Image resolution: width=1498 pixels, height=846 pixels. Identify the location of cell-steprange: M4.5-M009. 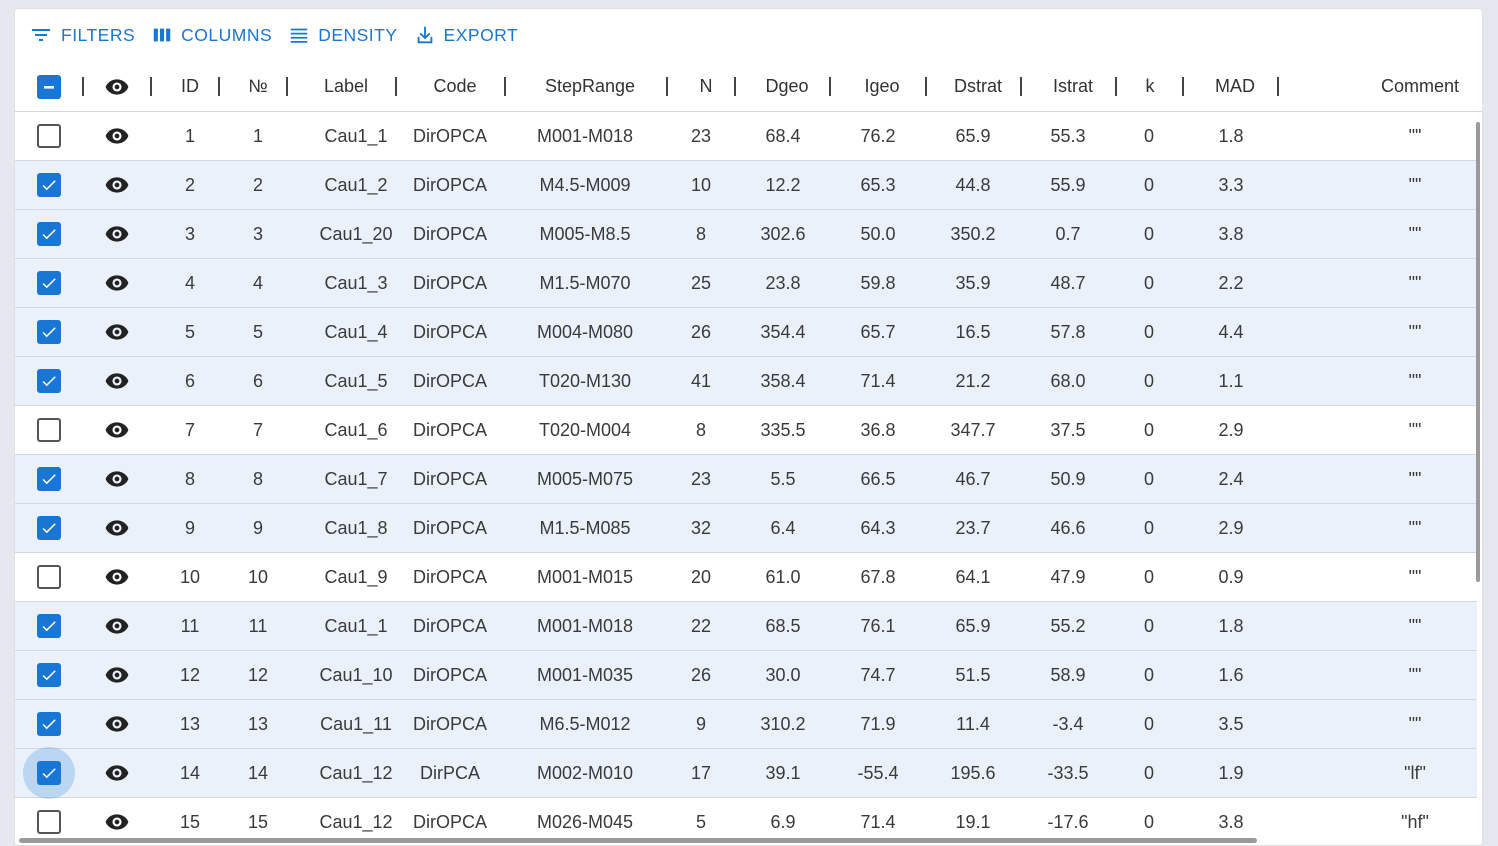
(585, 184).